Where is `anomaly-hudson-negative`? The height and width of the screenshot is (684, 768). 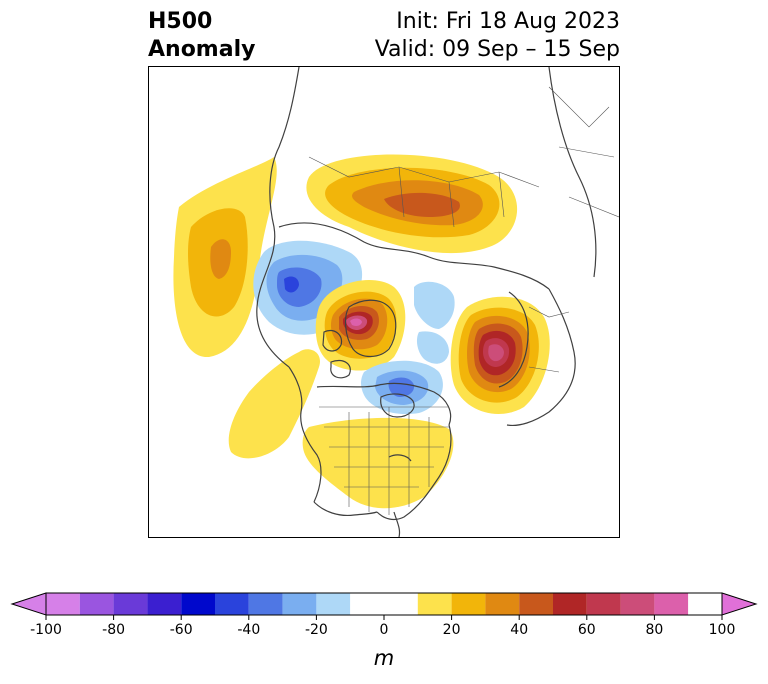 anomaly-hudson-negative is located at coordinates (402, 387).